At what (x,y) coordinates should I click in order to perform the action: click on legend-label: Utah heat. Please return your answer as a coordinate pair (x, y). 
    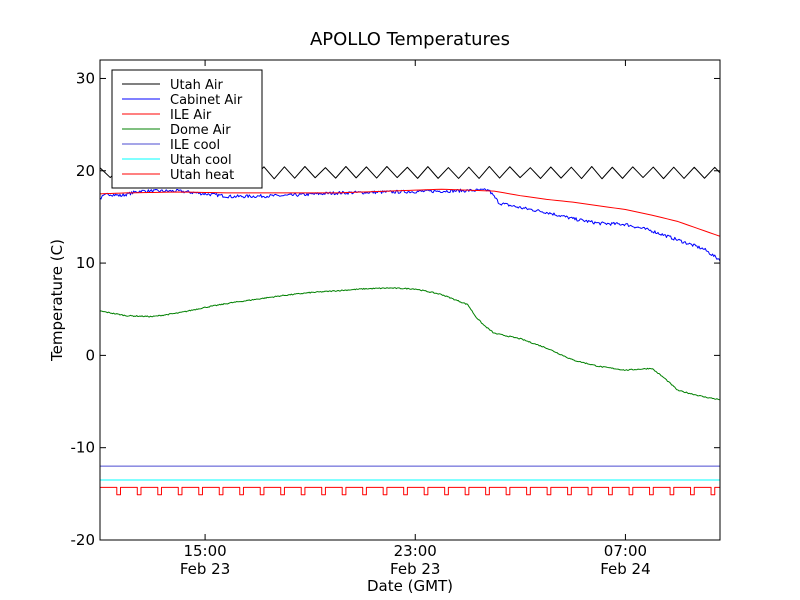
    Looking at the image, I should click on (202, 175).